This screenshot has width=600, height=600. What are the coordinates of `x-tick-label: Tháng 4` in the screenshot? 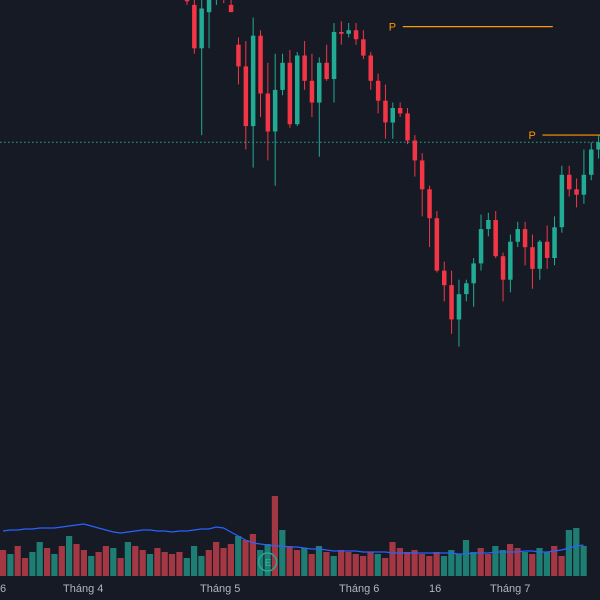 It's located at (83, 589).